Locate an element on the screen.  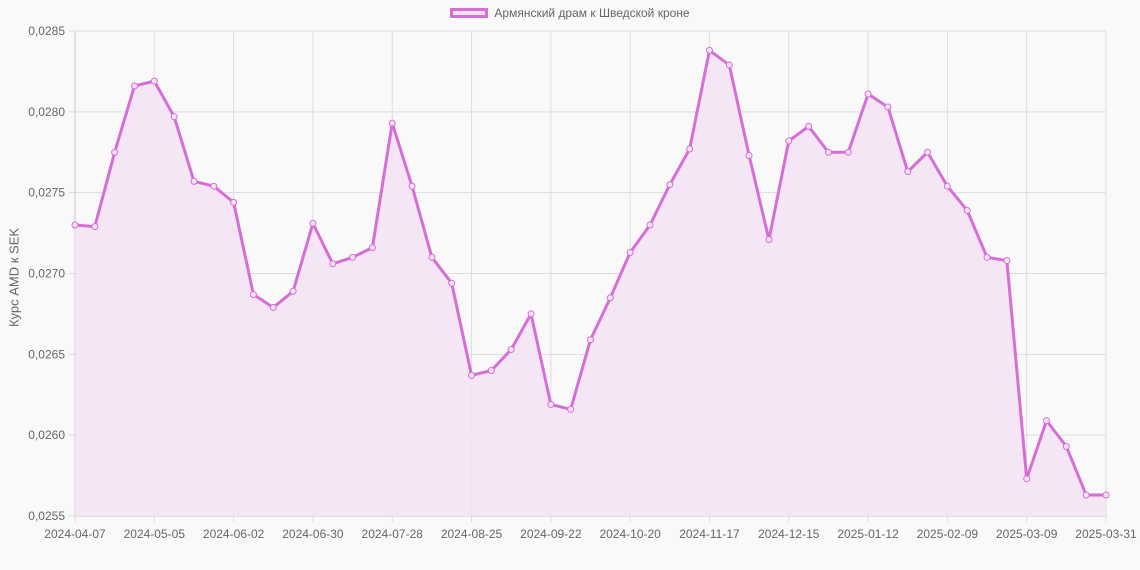
x-tick-label: 2024-08-25 is located at coordinates (472, 534).